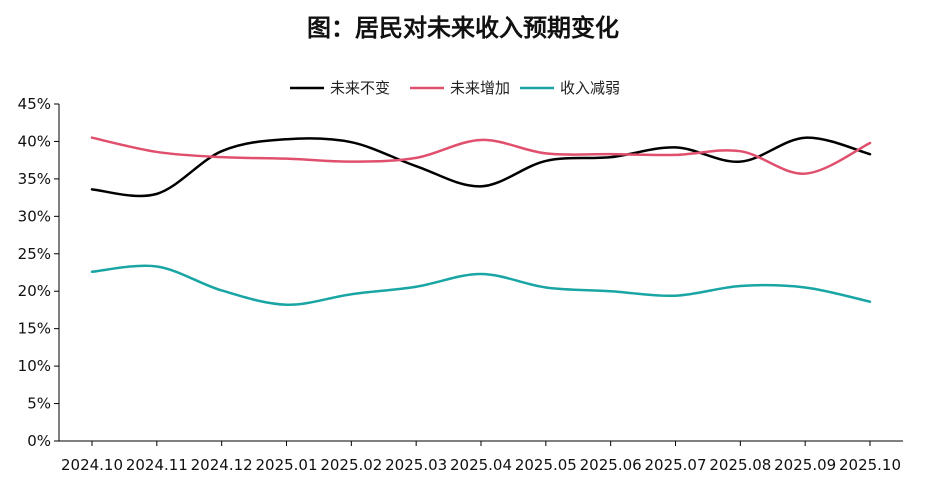 This screenshot has height=490, width=927. I want to click on y-axis-ticks: 0% 5% 10% 15% 20% 25% 30% 35% 40% 45%, so click(38, 272).